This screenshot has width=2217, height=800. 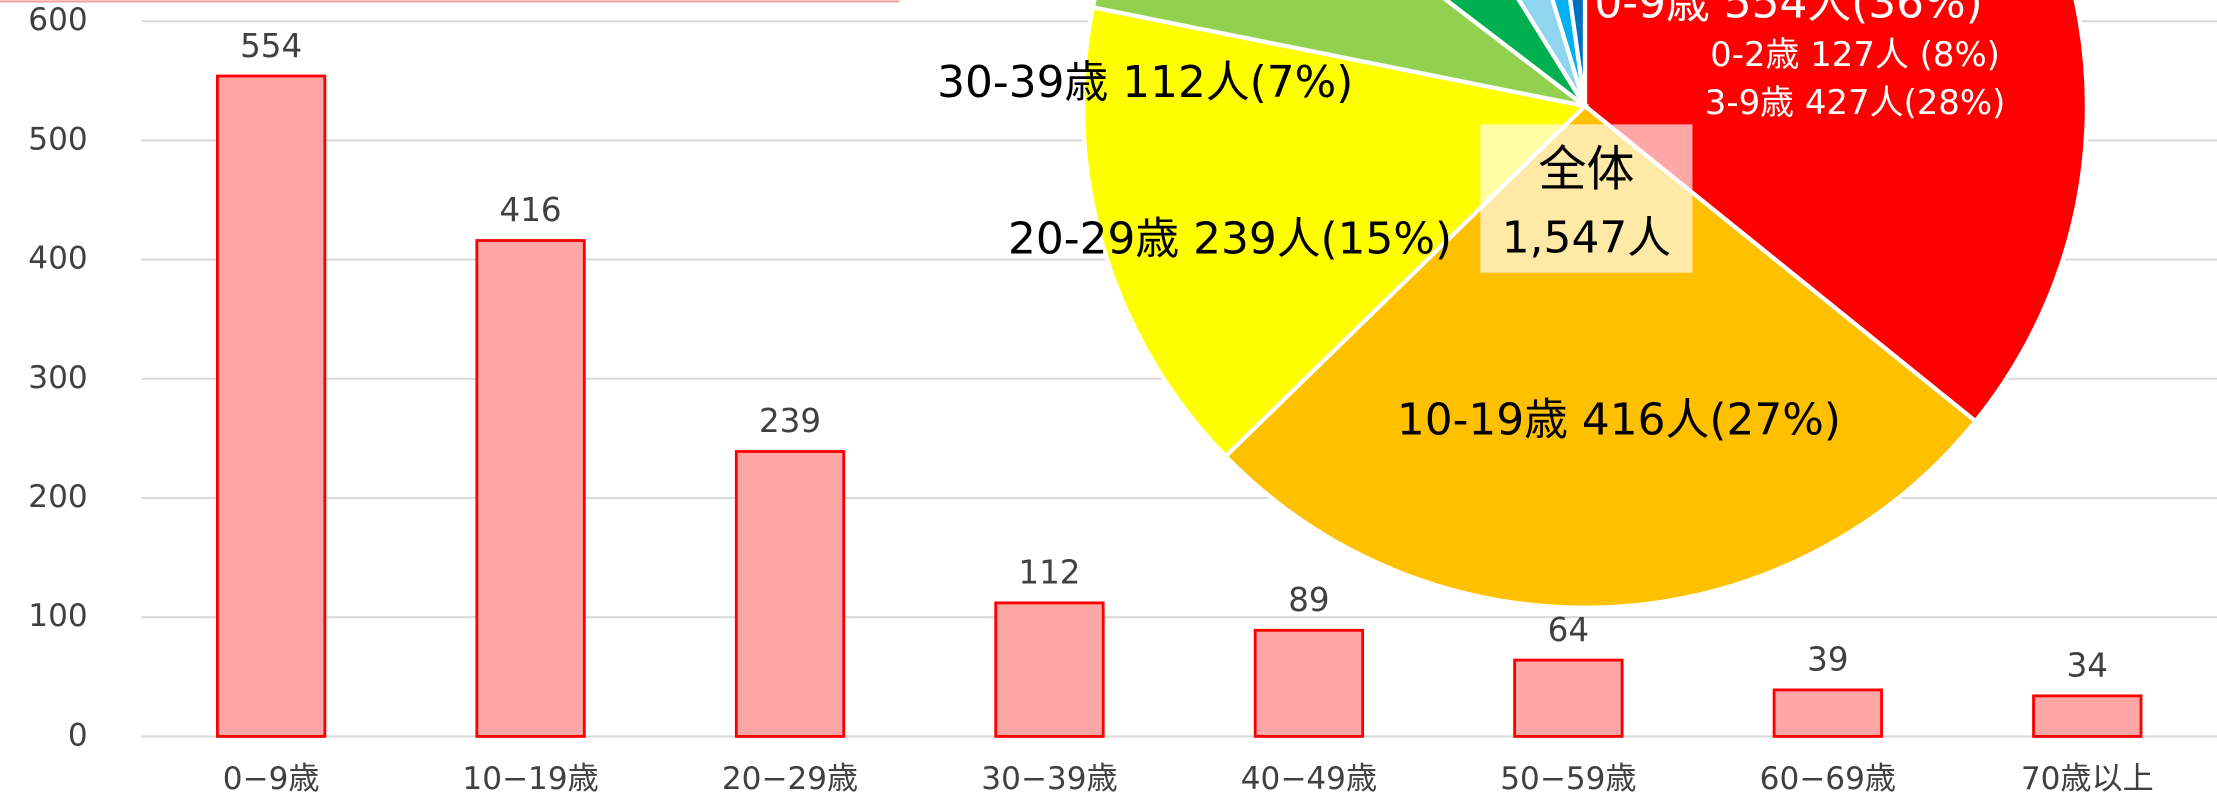 I want to click on x-tick-label: 0−9歳, so click(x=271, y=779).